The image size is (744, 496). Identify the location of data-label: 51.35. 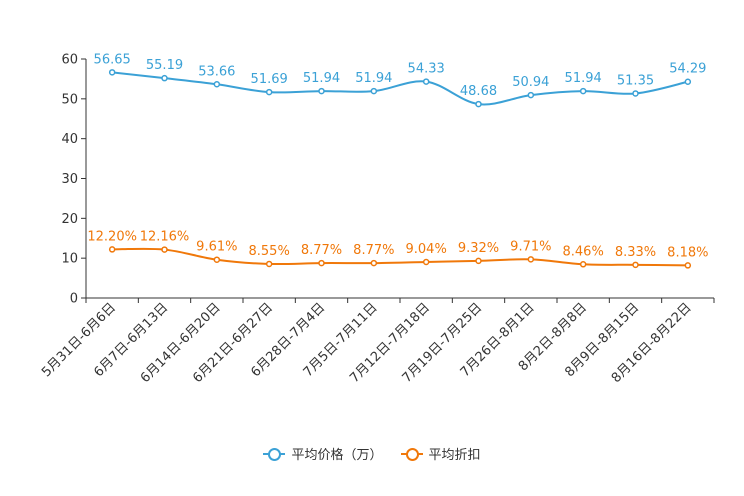
(635, 80).